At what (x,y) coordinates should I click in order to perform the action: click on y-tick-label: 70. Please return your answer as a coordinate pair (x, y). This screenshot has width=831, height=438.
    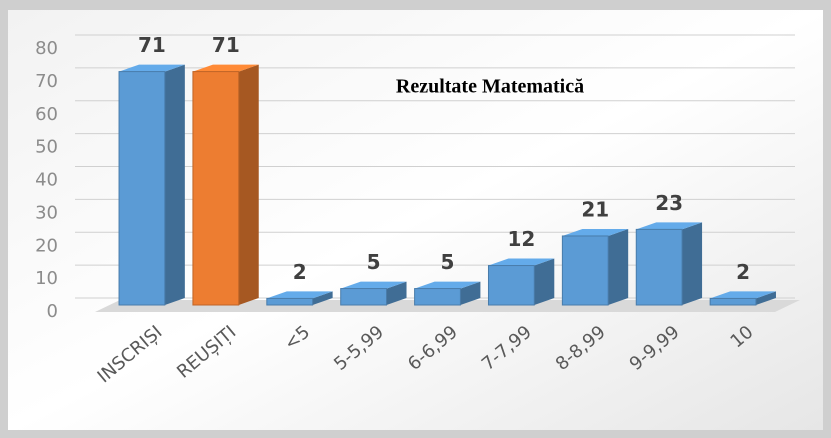
    Looking at the image, I should click on (46, 81).